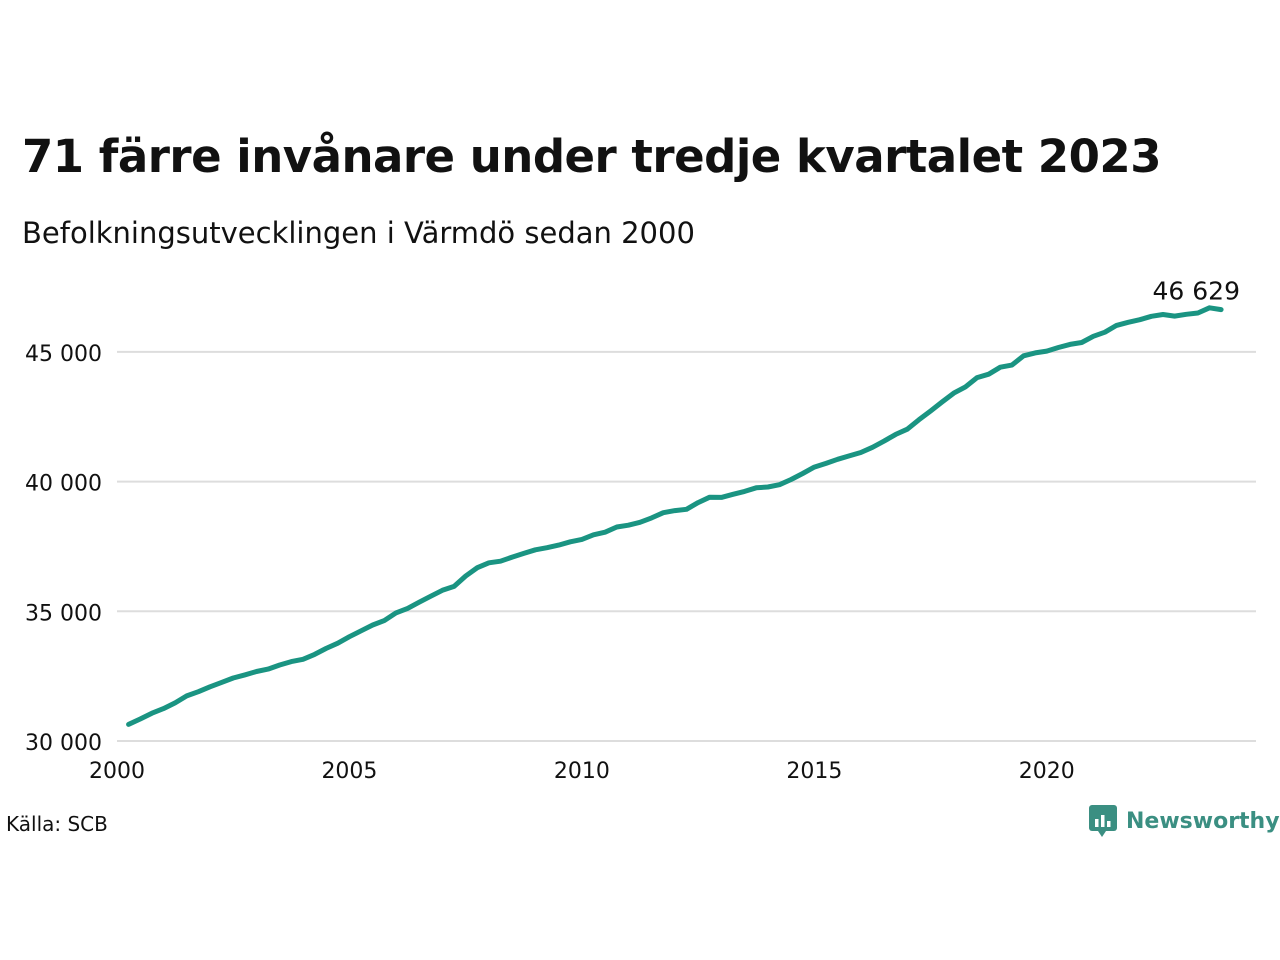  I want to click on brand-logo: Newsworthy, so click(1184, 821).